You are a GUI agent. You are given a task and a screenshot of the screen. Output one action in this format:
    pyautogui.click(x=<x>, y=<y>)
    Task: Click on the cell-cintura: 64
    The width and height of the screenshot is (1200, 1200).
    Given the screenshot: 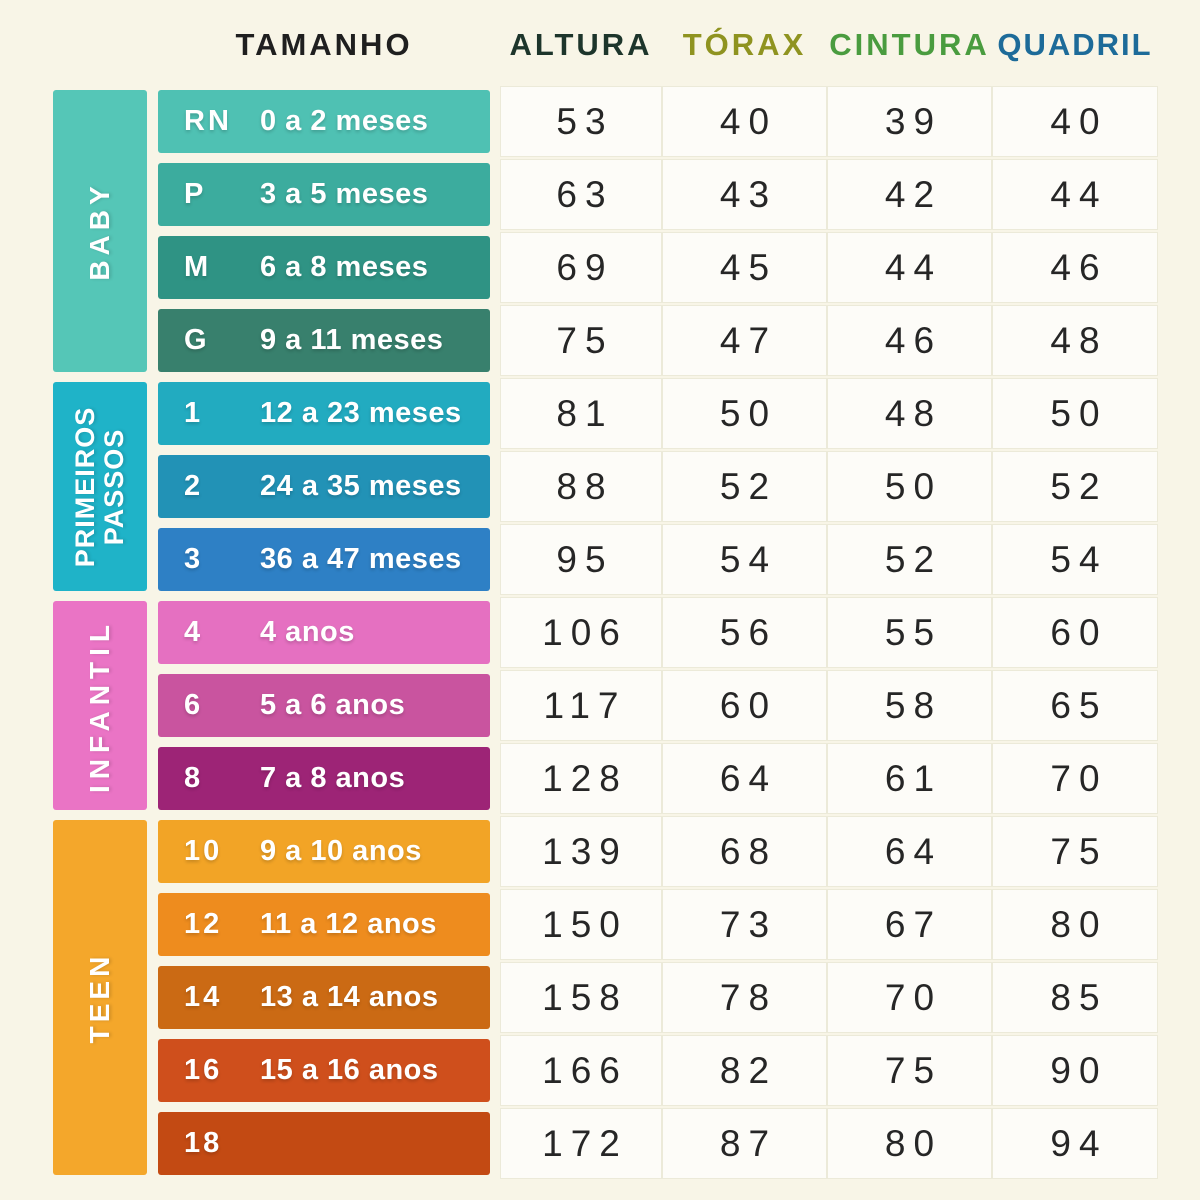 What is the action you would take?
    pyautogui.click(x=909, y=851)
    